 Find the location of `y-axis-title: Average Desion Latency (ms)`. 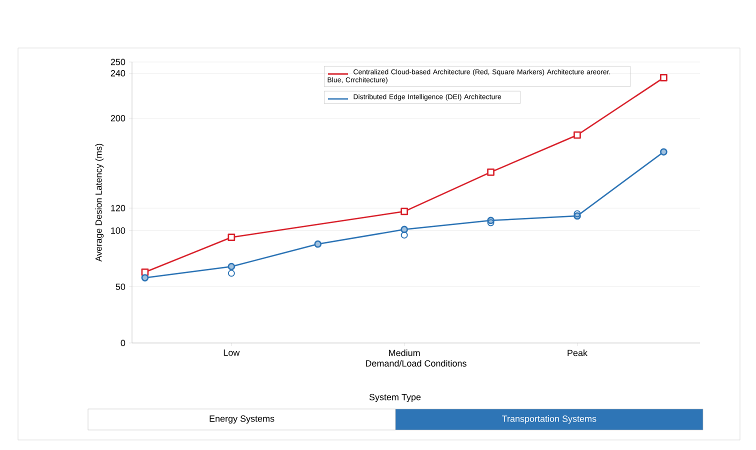

y-axis-title: Average Desion Latency (ms) is located at coordinates (99, 203).